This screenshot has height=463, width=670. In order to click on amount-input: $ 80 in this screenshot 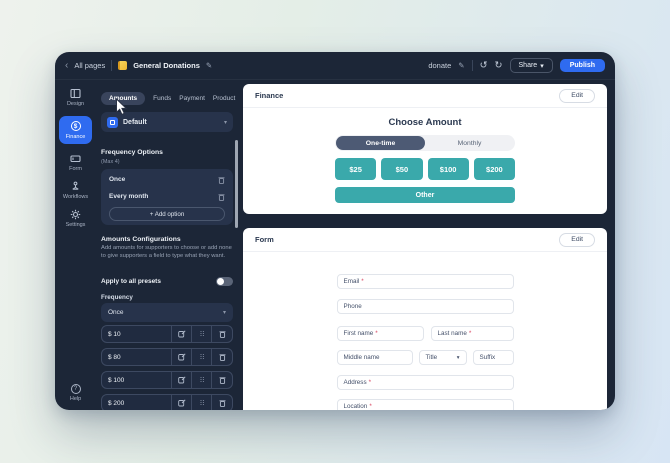, I will do `click(137, 357)`.